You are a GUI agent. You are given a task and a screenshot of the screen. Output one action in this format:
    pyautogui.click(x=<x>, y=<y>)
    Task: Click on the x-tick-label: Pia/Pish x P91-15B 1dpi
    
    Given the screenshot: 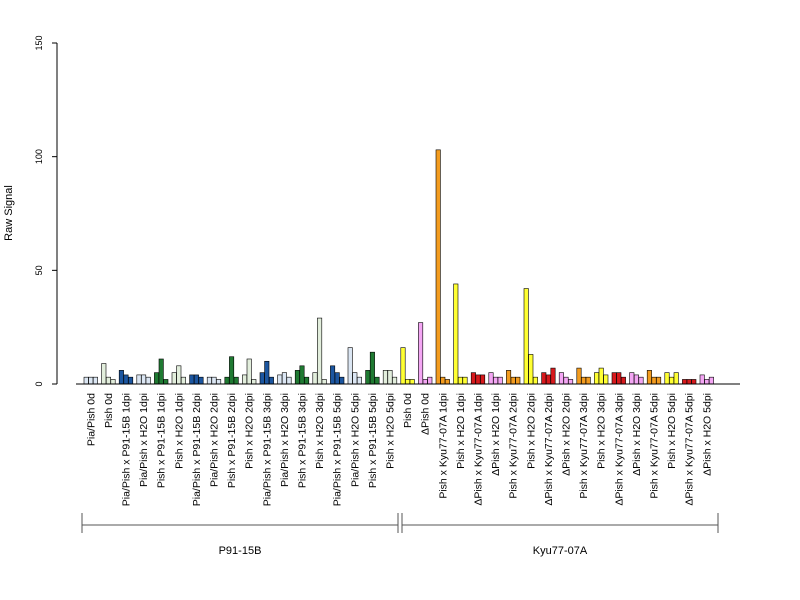 What is the action you would take?
    pyautogui.click(x=127, y=449)
    